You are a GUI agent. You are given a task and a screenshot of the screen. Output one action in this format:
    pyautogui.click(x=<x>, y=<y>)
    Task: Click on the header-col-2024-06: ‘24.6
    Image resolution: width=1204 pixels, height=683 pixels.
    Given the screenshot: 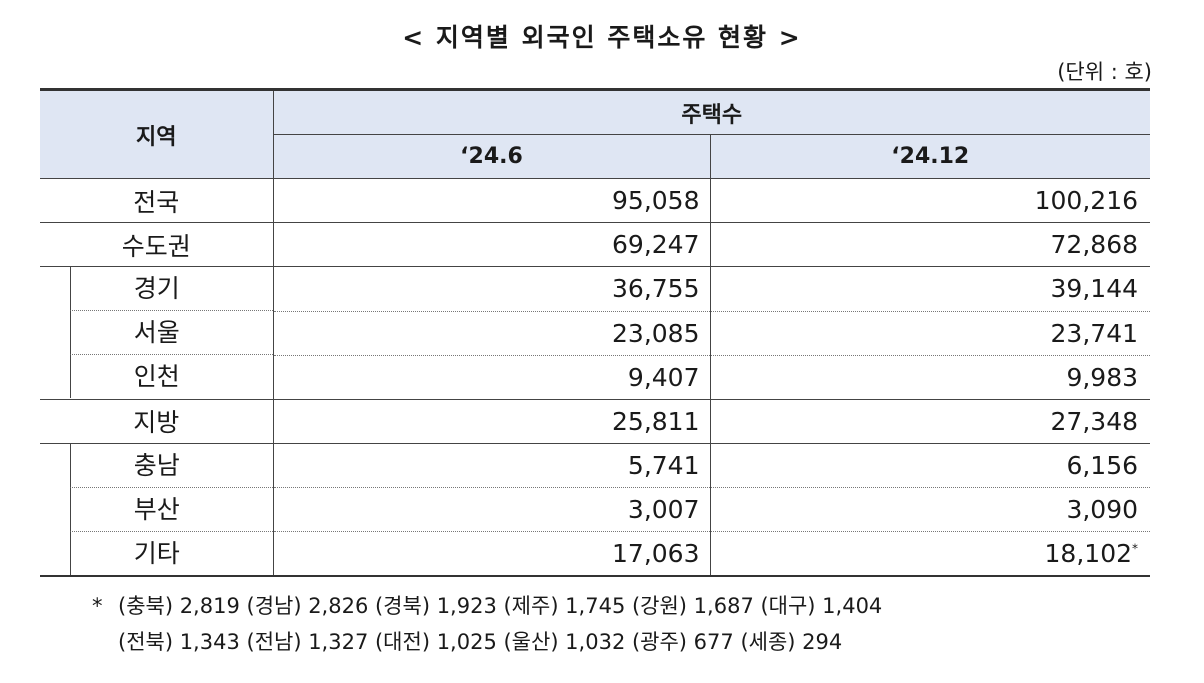 What is the action you would take?
    pyautogui.click(x=491, y=156)
    